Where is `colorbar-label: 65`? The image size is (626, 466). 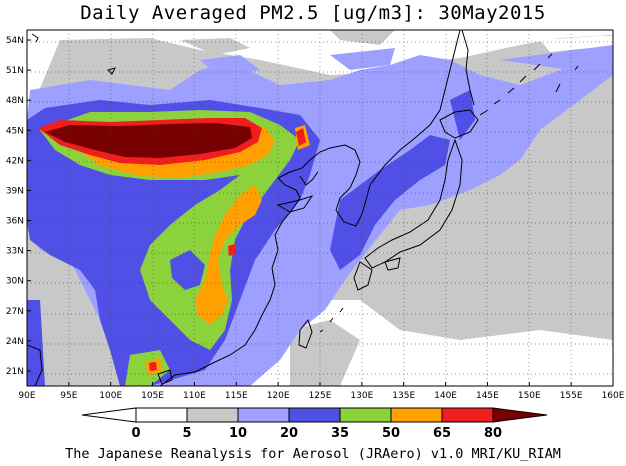
colorbar-label: 65 is located at coordinates (442, 433).